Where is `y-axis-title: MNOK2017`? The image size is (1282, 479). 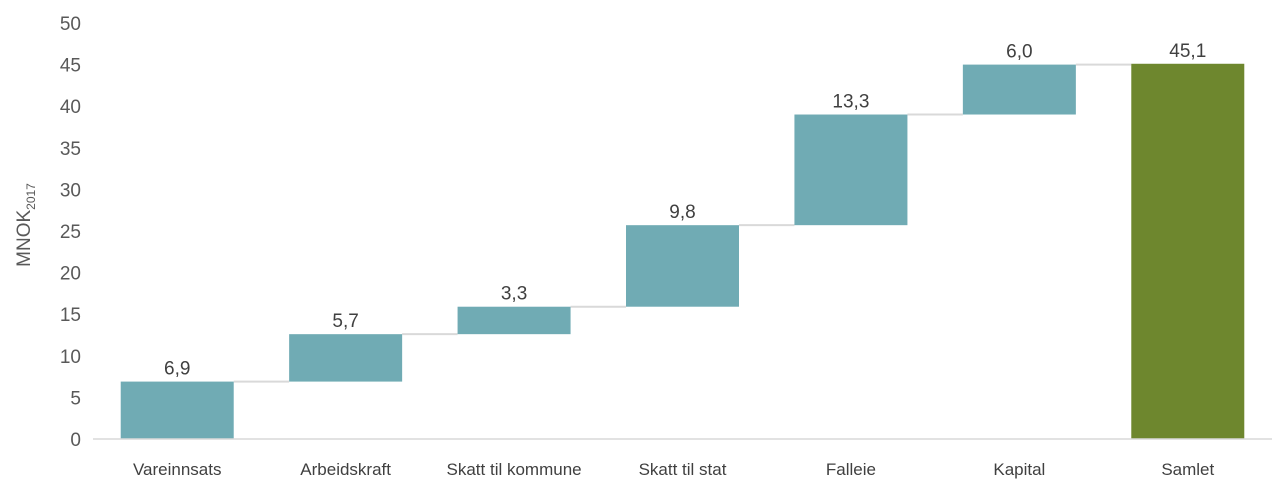
y-axis-title: MNOK2017 is located at coordinates (26, 225).